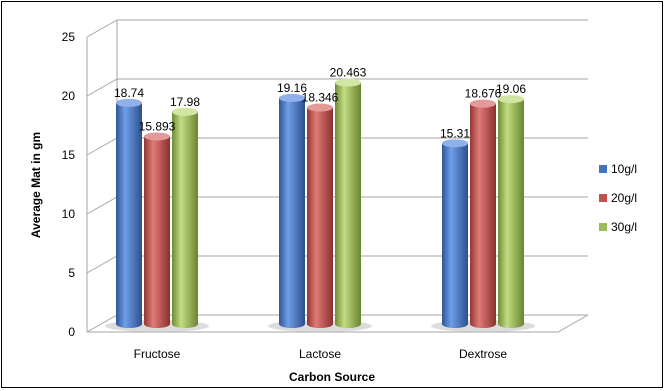  I want to click on legend-item: 10g/l, so click(618, 169).